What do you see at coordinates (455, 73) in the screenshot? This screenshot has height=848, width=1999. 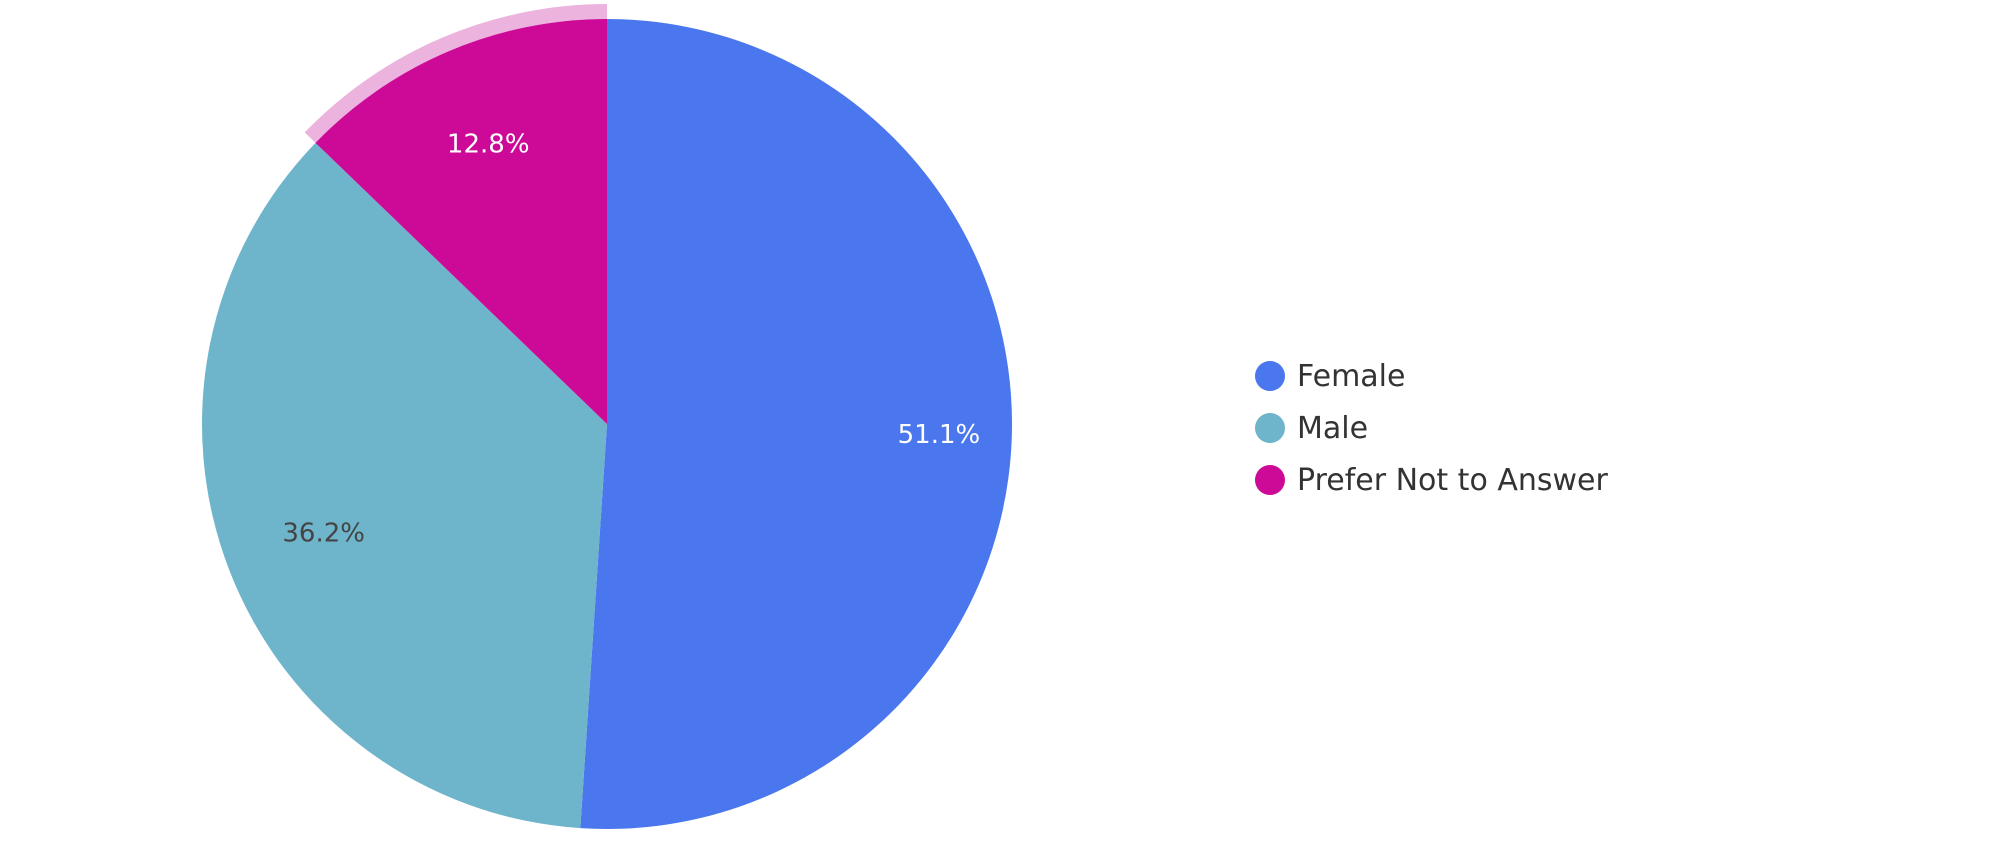 I see `pie-slice-highlight-prefer-not-to-answer` at bounding box center [455, 73].